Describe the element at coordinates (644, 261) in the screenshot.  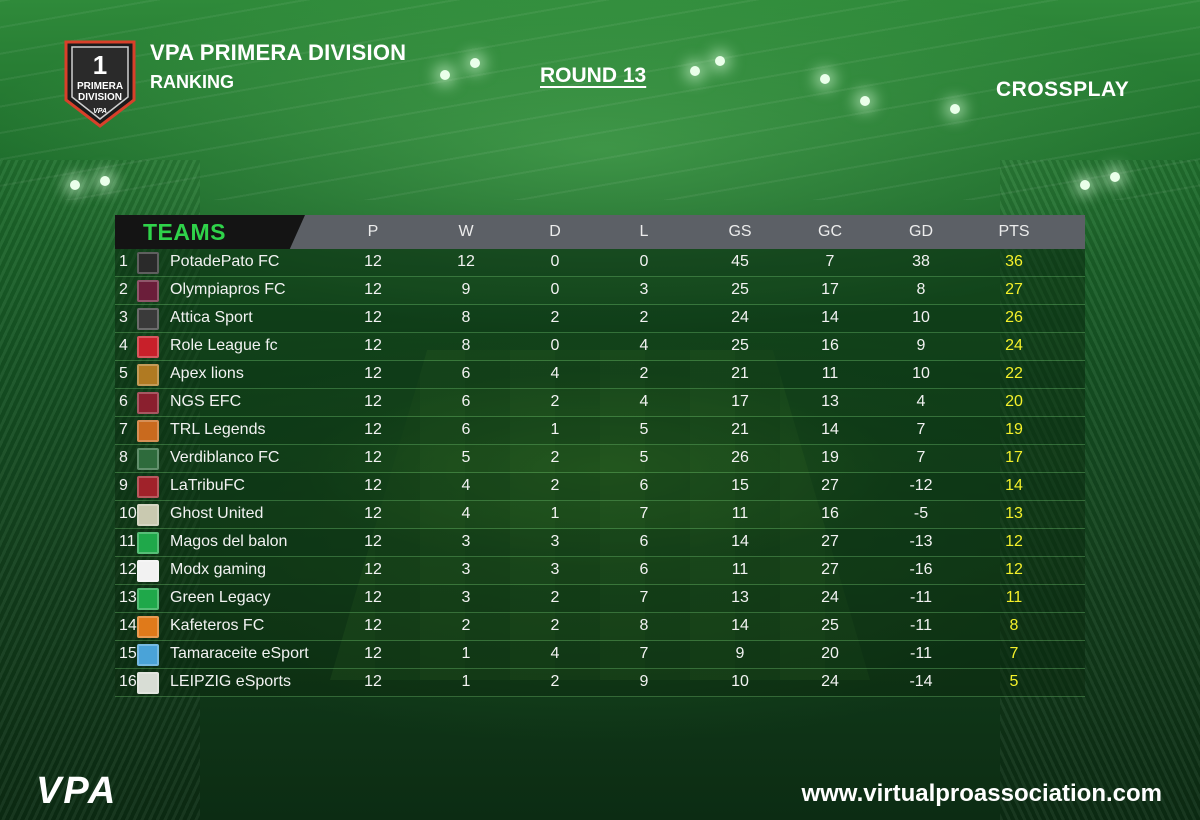
I see `stat-l: 0` at that location.